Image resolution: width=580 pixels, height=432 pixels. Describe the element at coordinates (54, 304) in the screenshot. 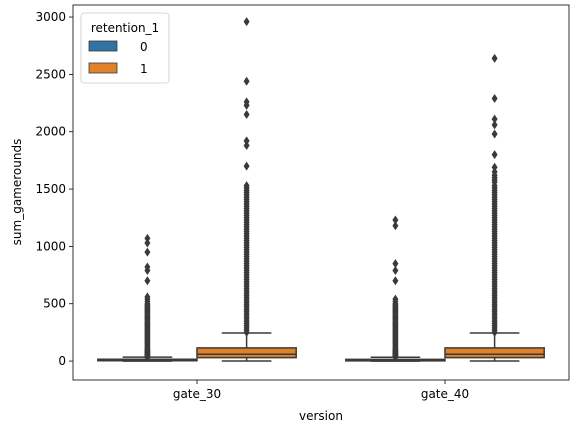

I see `y-tick-label: 500` at that location.